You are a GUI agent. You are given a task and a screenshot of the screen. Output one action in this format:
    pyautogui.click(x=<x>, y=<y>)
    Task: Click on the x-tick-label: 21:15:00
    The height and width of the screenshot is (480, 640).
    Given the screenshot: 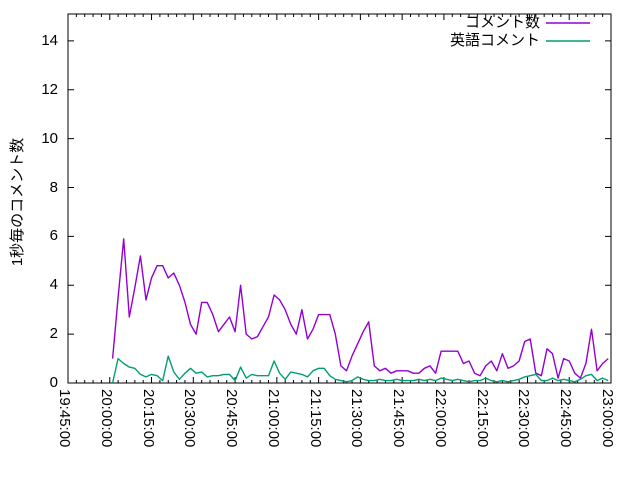 What is the action you would take?
    pyautogui.click(x=315, y=418)
    